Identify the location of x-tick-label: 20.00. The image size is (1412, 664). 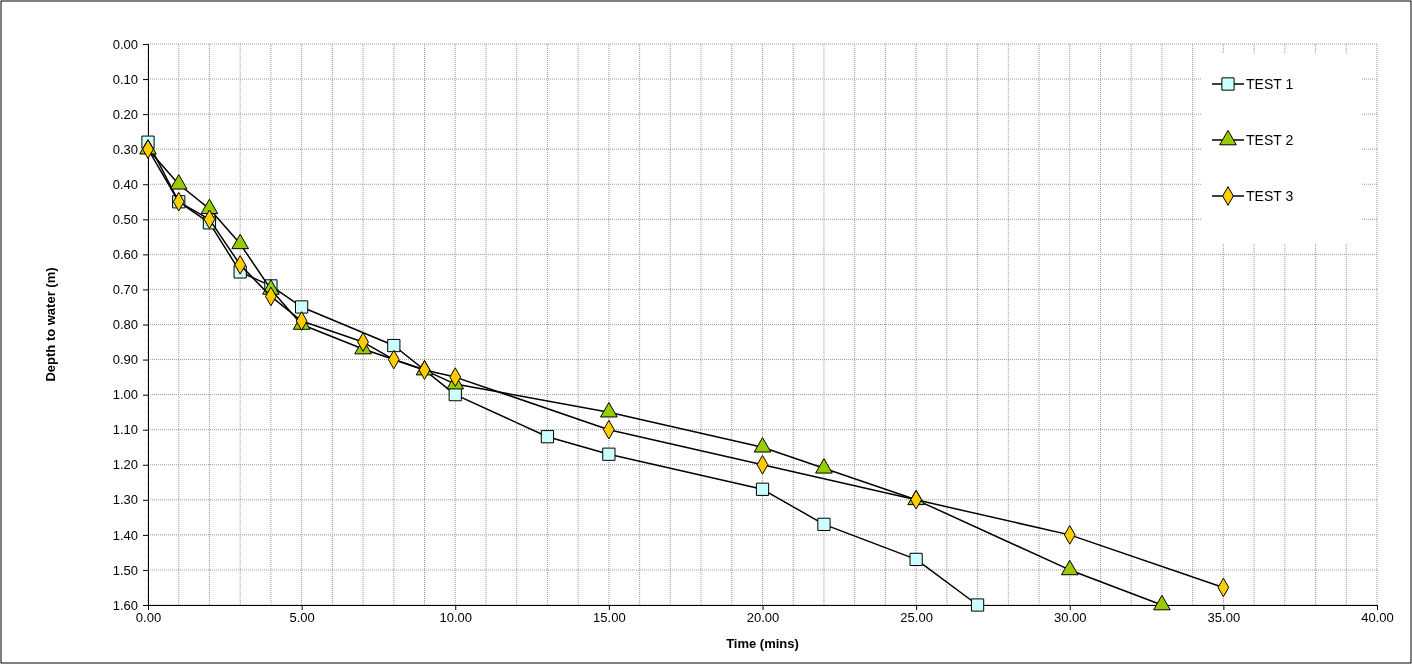
(763, 618).